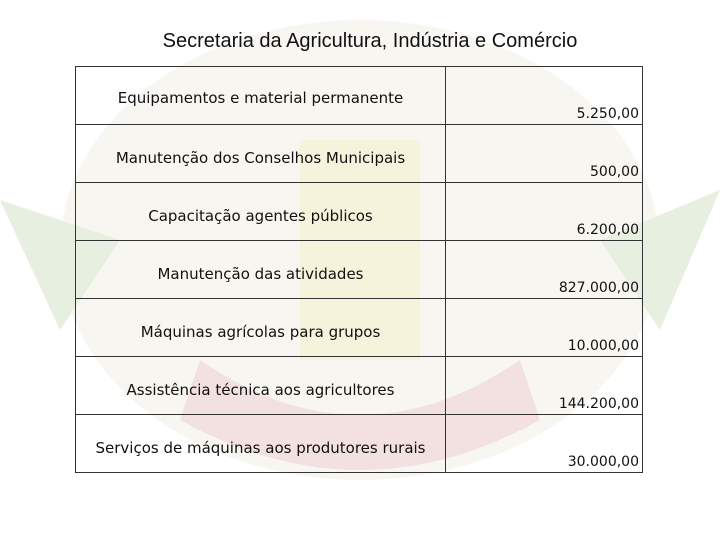  I want to click on item-value: 827.000,00, so click(544, 269).